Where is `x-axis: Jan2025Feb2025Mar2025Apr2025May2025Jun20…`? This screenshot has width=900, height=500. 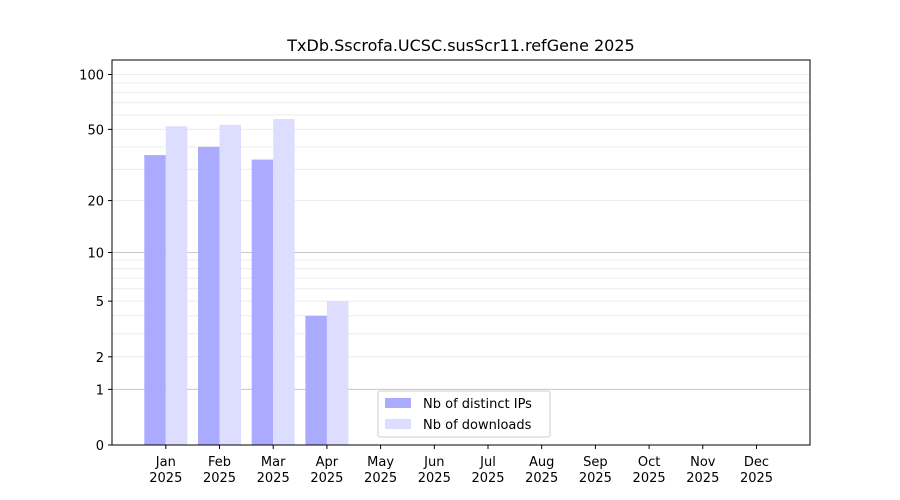 x-axis: Jan2025Feb2025Mar2025Apr2025May2025Jun20… is located at coordinates (461, 465).